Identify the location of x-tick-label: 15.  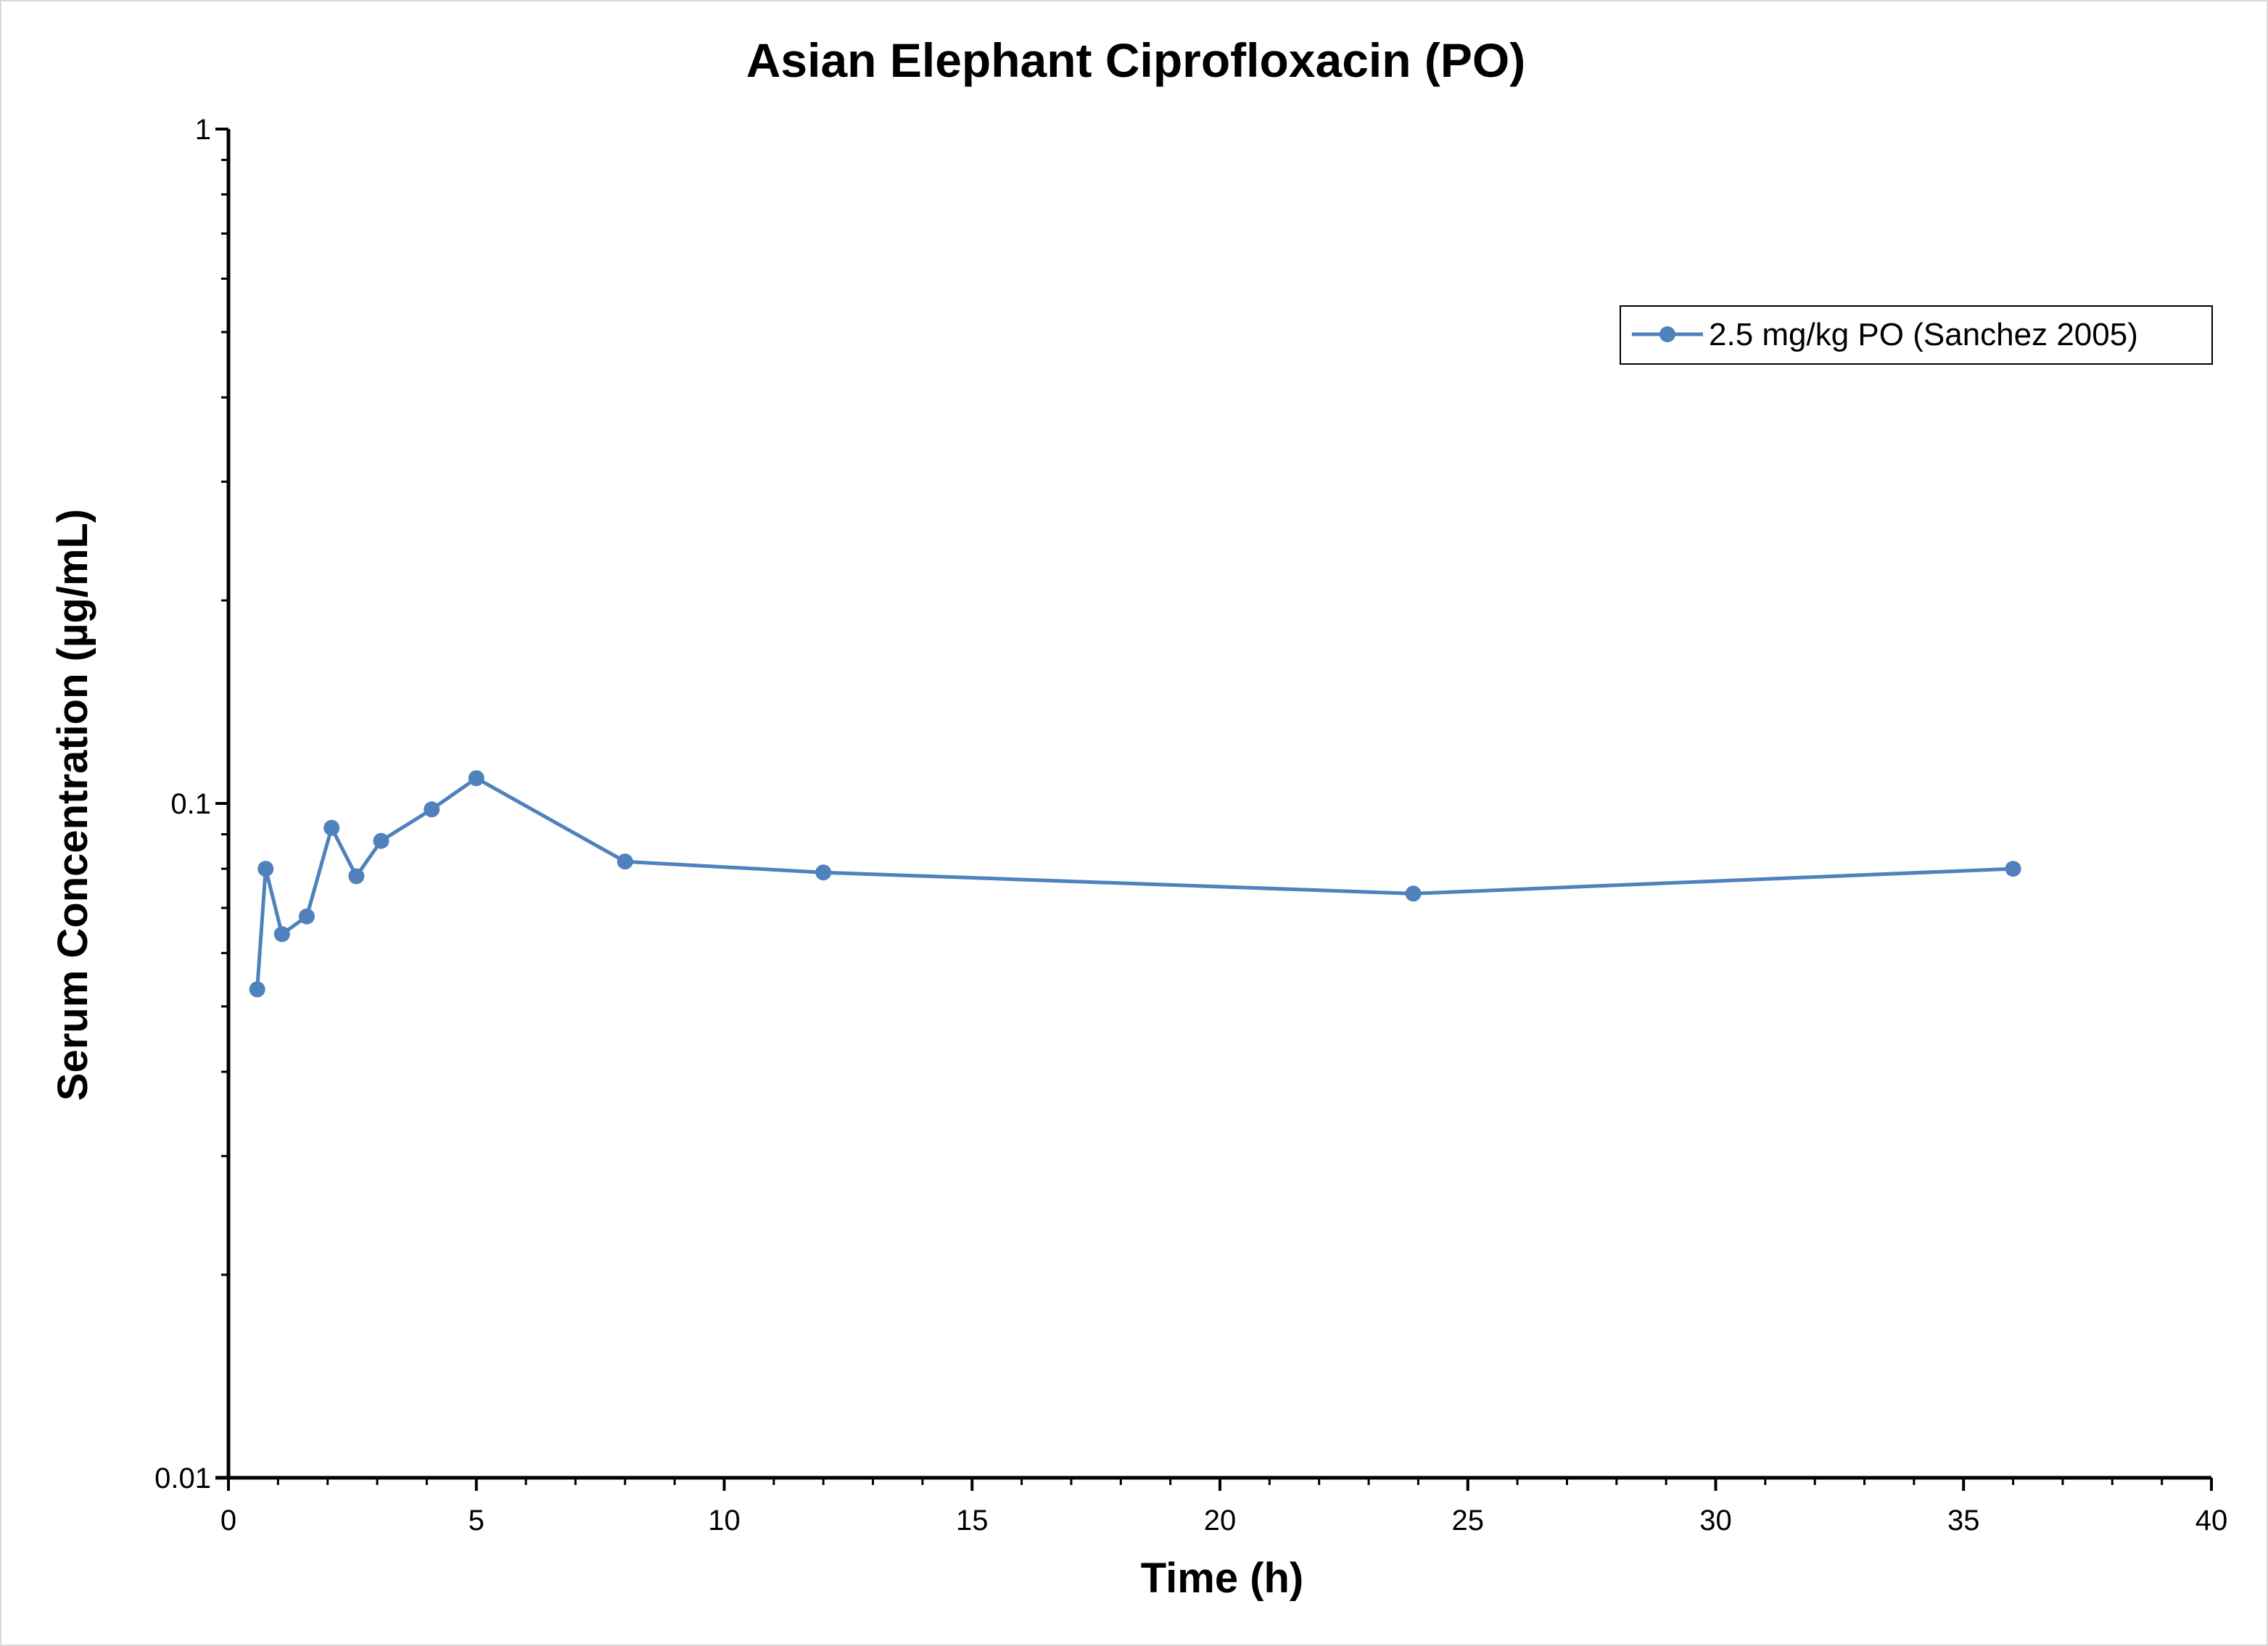
(972, 1521).